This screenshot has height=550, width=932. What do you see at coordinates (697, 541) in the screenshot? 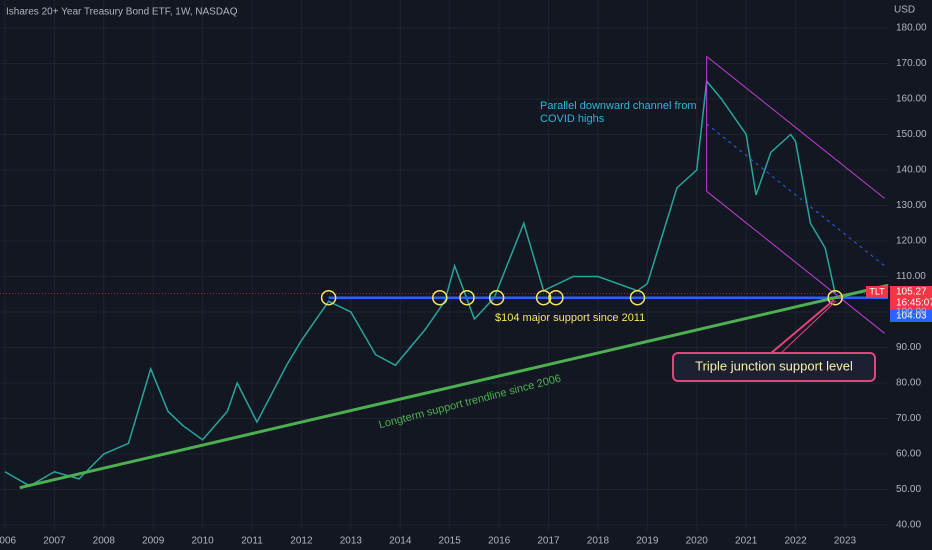
I see `x-tick-label: 2020` at bounding box center [697, 541].